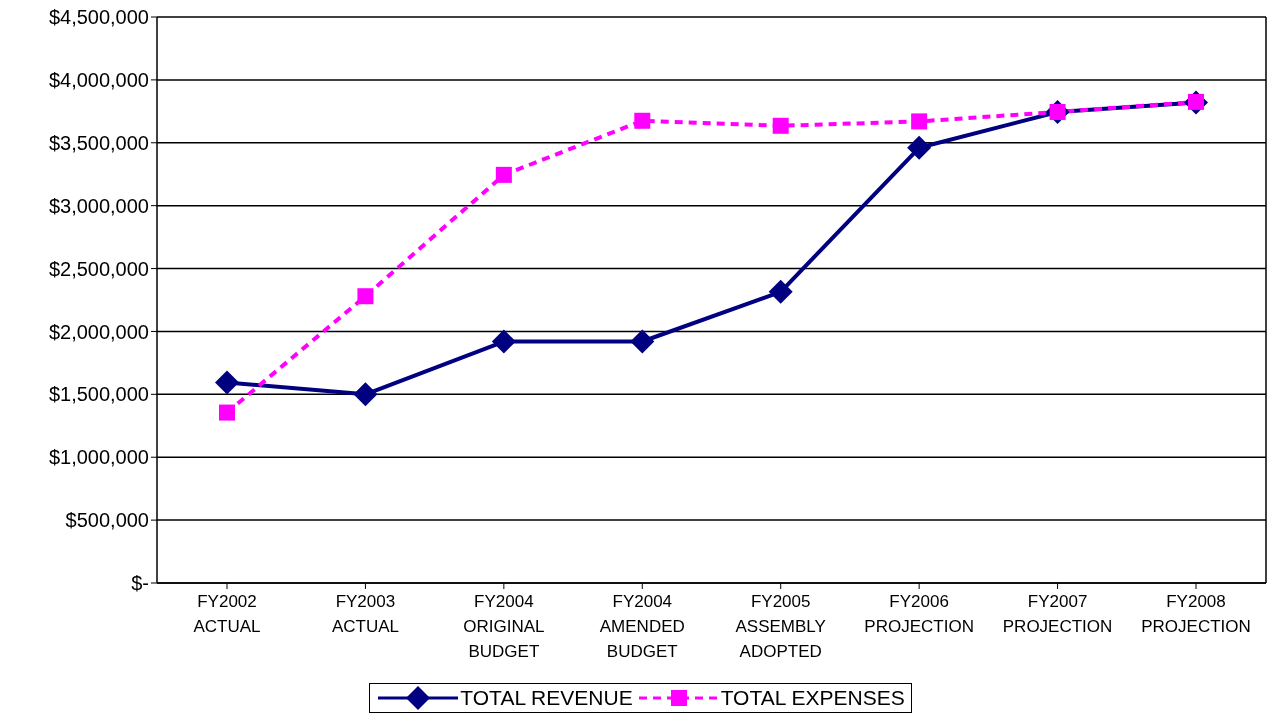 The image size is (1281, 717). Describe the element at coordinates (98, 268) in the screenshot. I see `y-tick-label: $2,500,000` at that location.